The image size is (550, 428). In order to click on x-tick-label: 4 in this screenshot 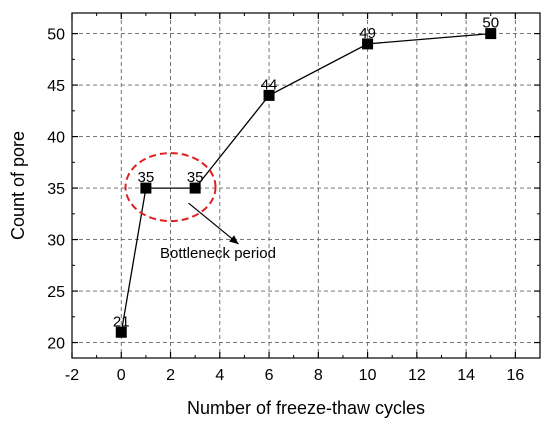, I will do `click(219, 375)`.